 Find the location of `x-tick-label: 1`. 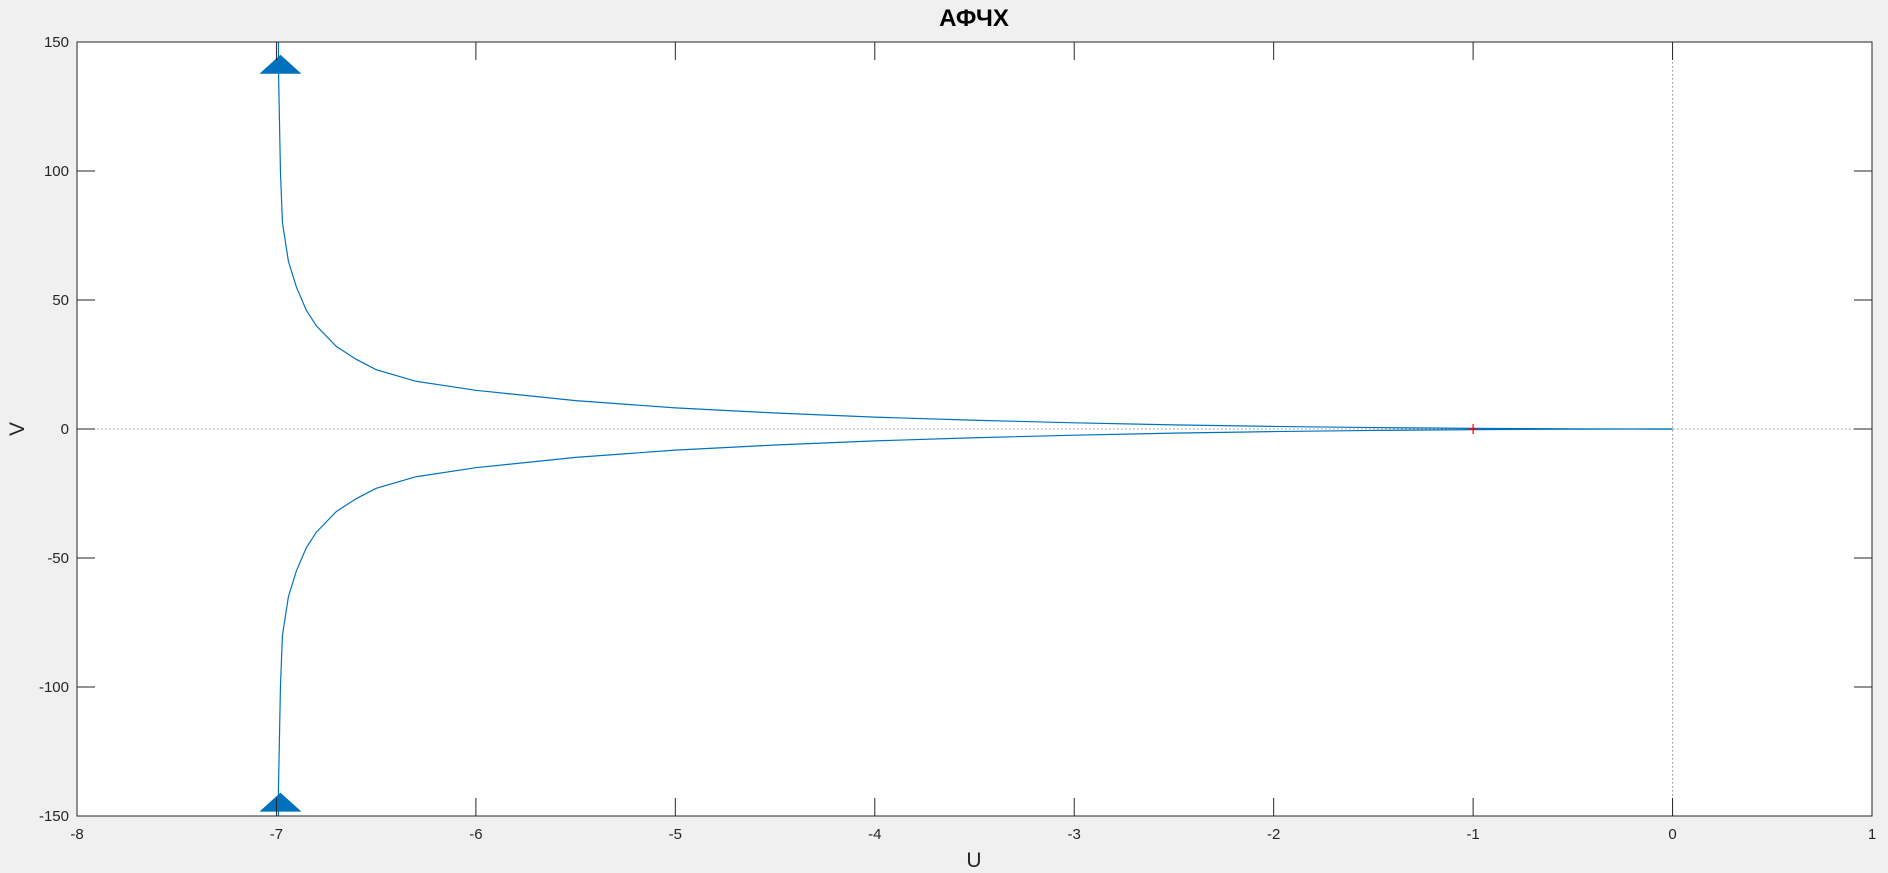

x-tick-label: 1 is located at coordinates (1872, 834).